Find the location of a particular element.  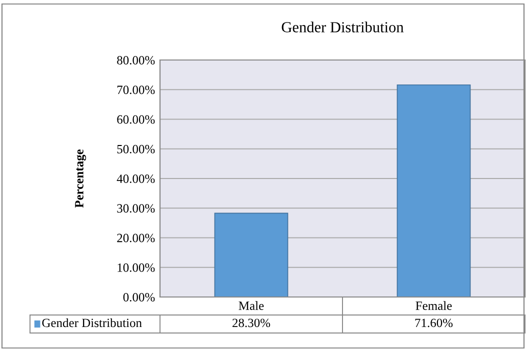

y-tick-label: 20.00% is located at coordinates (136, 238).